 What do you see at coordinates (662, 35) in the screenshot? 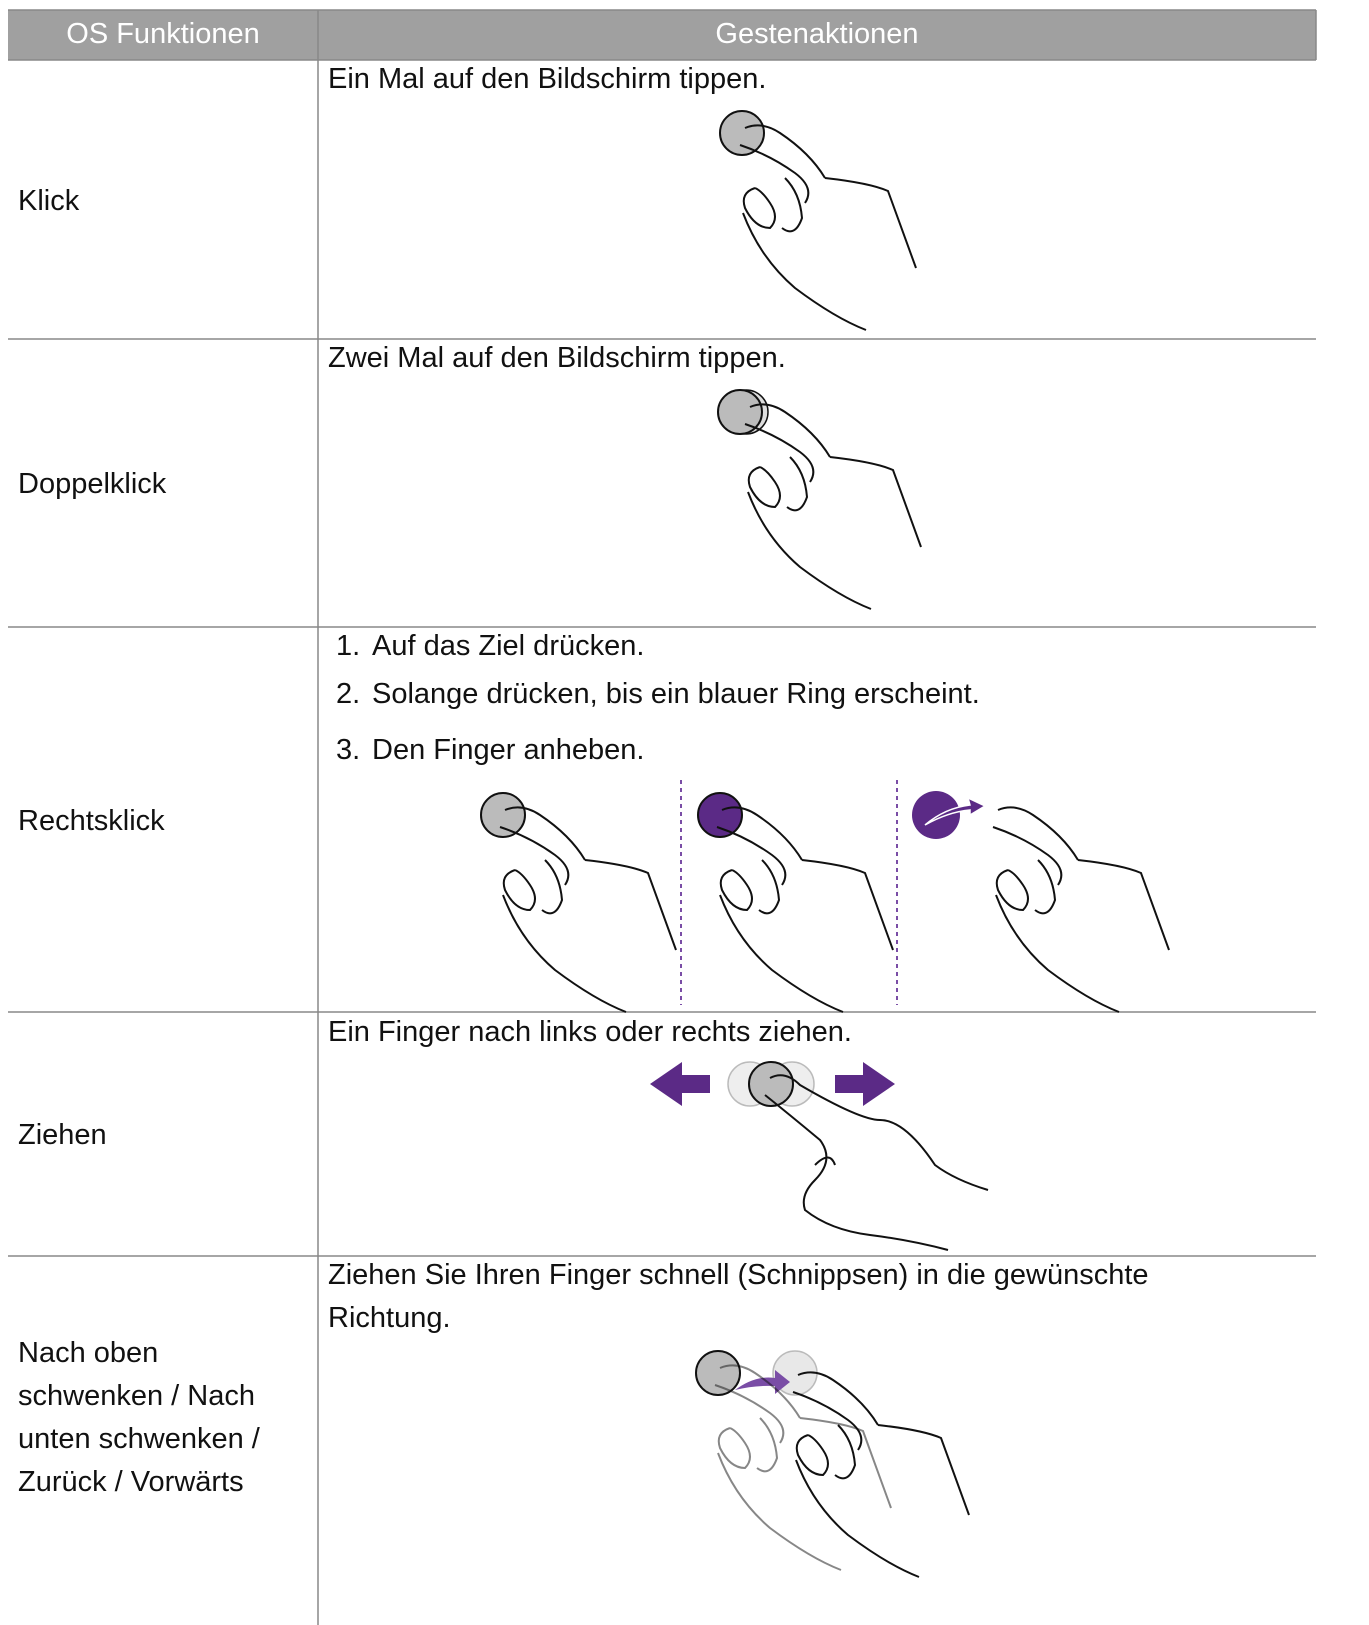
I see `header-bg` at bounding box center [662, 35].